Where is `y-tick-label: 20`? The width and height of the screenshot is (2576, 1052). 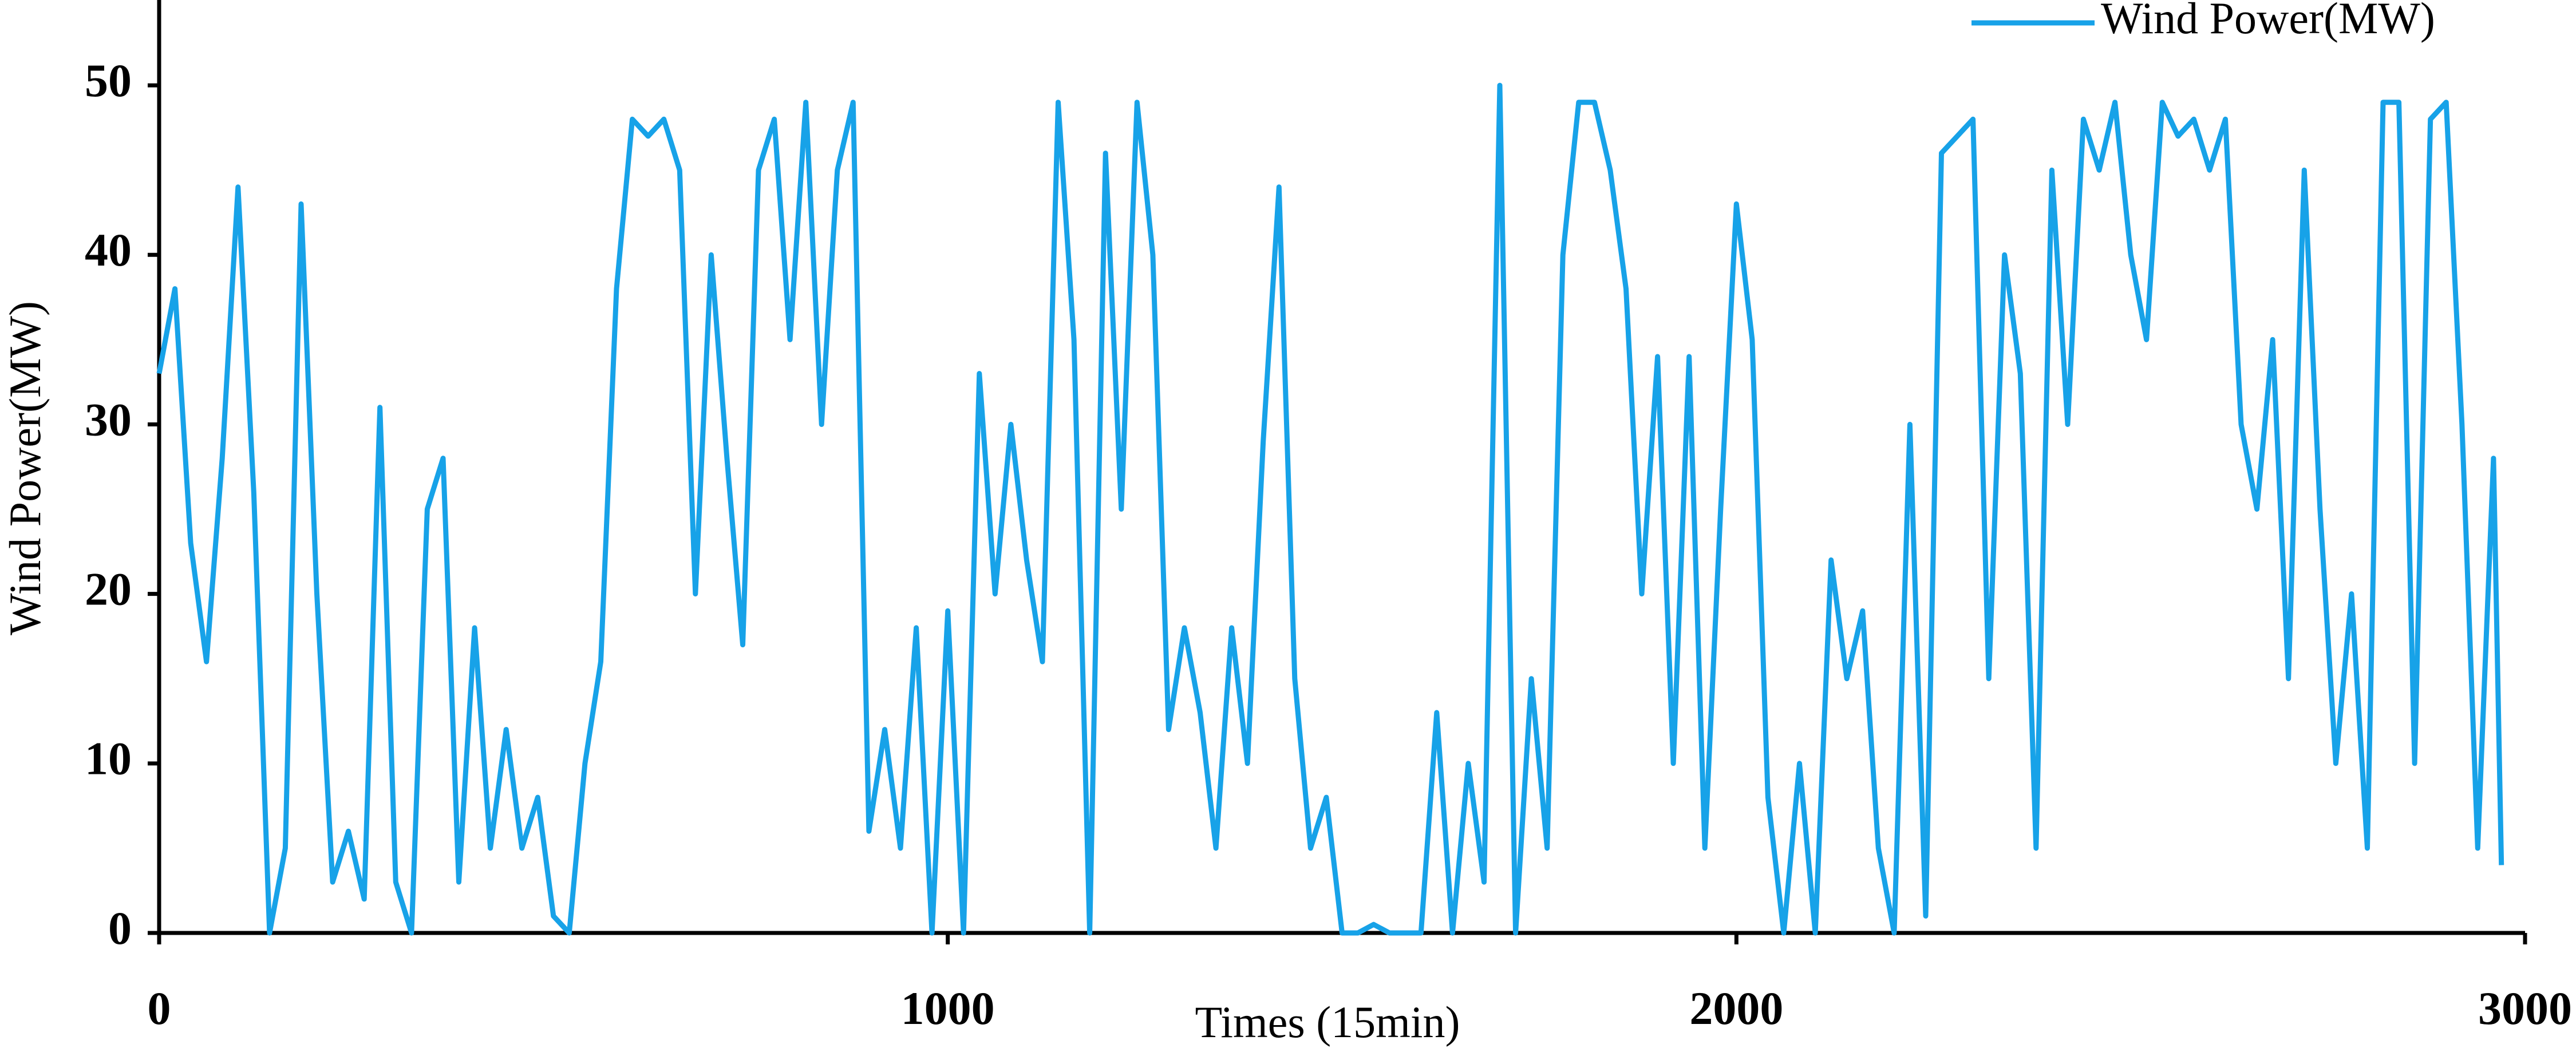
y-tick-label: 20 is located at coordinates (108, 589).